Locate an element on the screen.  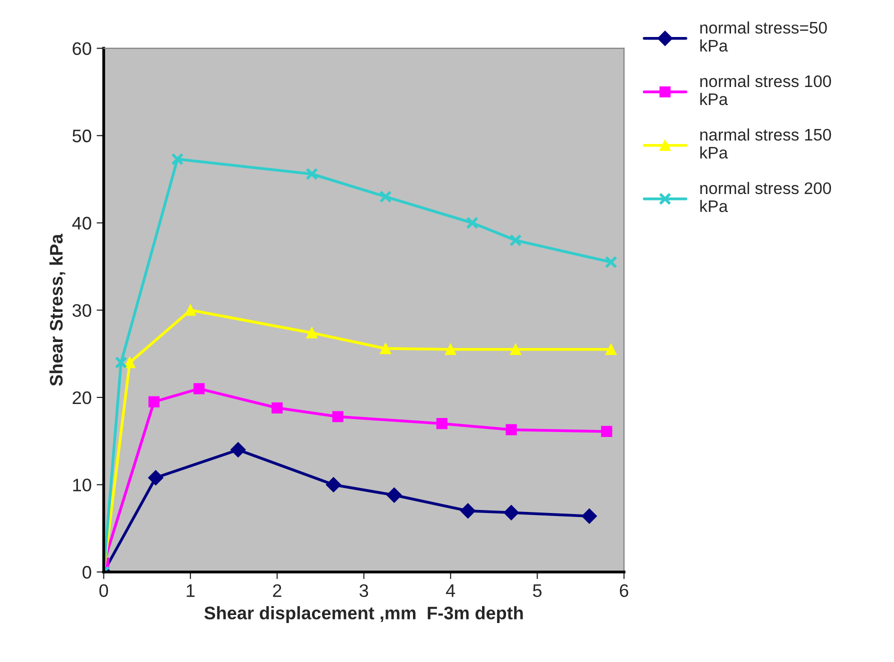
x-axis-title: Shear displacement ,mm F-3m depth is located at coordinates (363, 614).